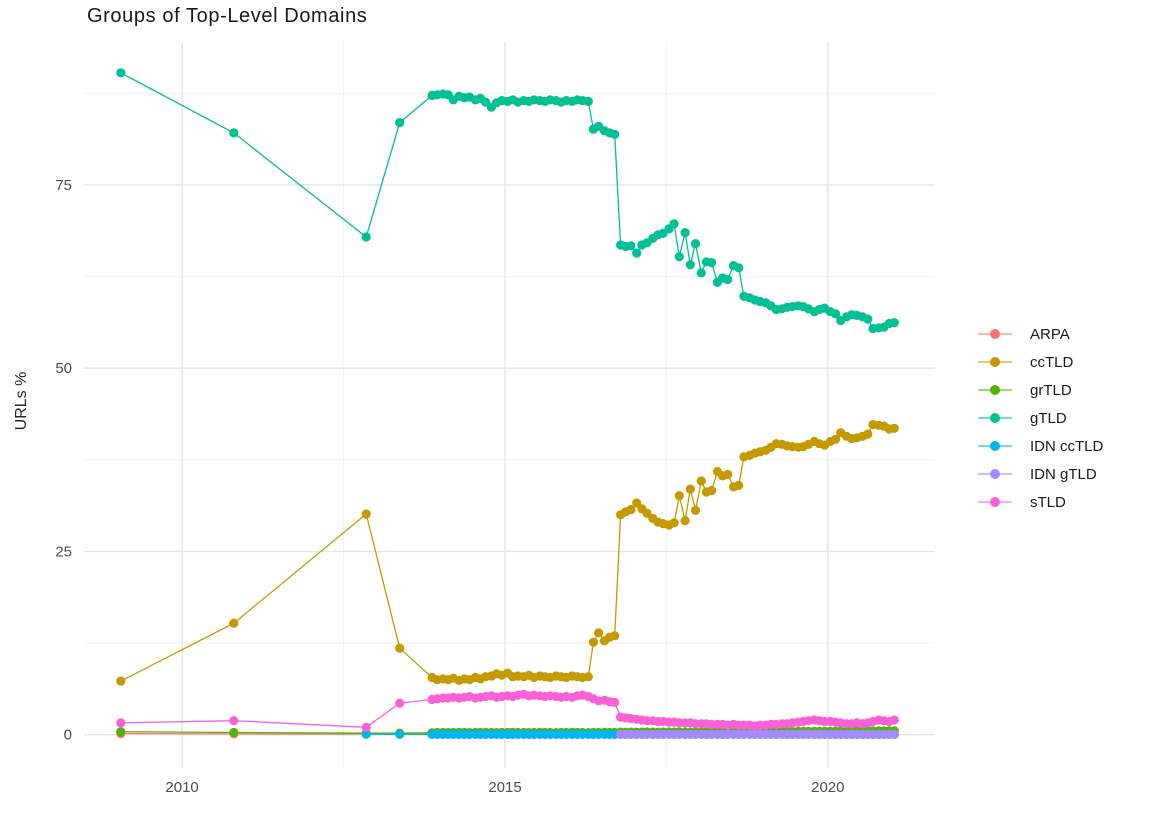 The width and height of the screenshot is (1164, 827). Describe the element at coordinates (757, 734) in the screenshot. I see `series-idn-gtld` at that location.